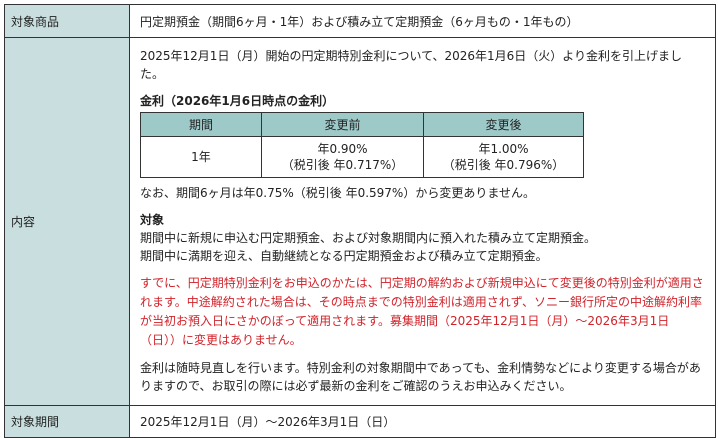 This screenshot has width=718, height=438. I want to click on product-label: 対象商品, so click(67, 21).